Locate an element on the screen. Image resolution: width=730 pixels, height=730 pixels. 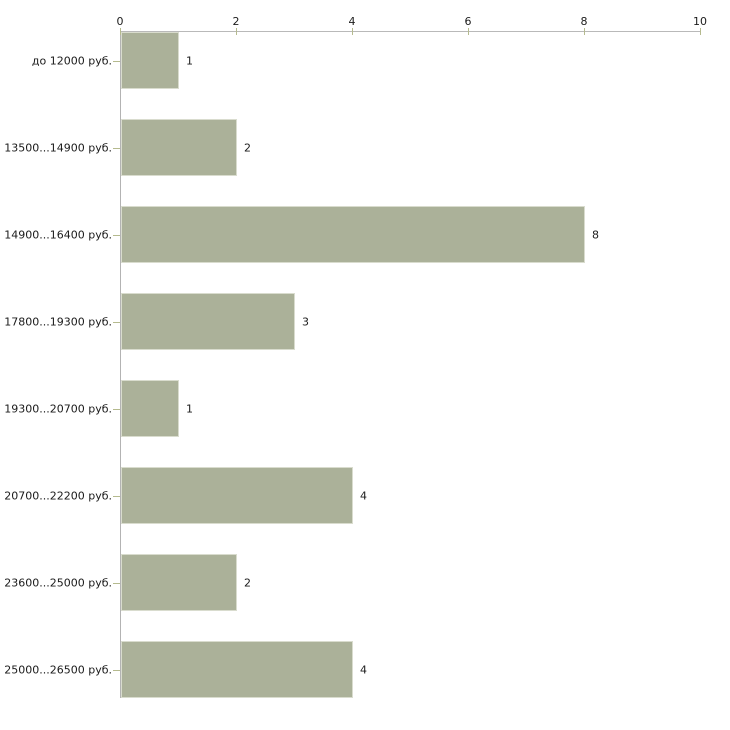
category-label: 25000...26500 руб. is located at coordinates (58, 669).